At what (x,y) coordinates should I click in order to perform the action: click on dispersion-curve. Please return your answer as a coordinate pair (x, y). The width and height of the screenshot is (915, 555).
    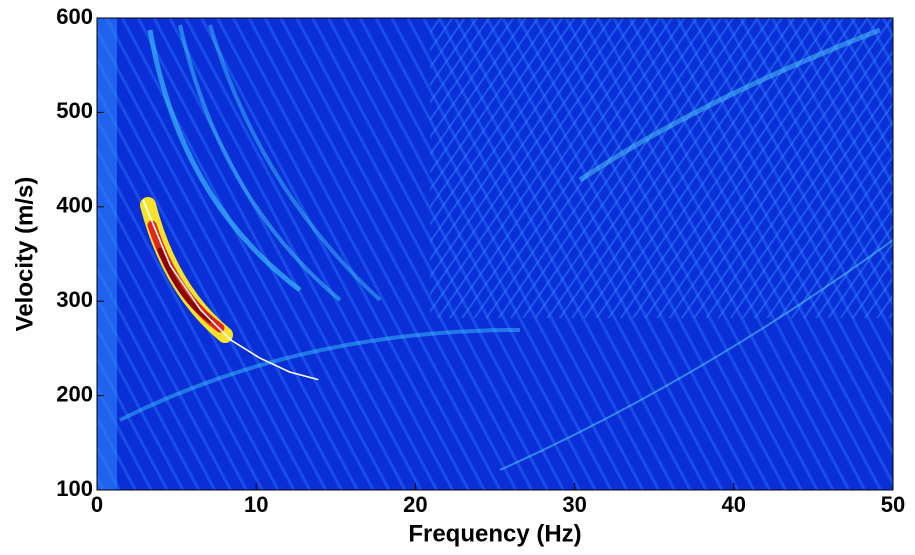
    Looking at the image, I should click on (230, 290).